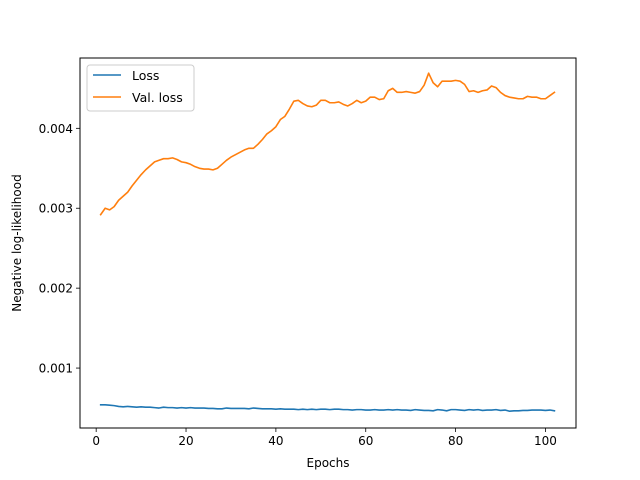 Image resolution: width=640 pixels, height=480 pixels. What do you see at coordinates (17, 242) in the screenshot?
I see `y-axis-label: Negative log-likelihood` at bounding box center [17, 242].